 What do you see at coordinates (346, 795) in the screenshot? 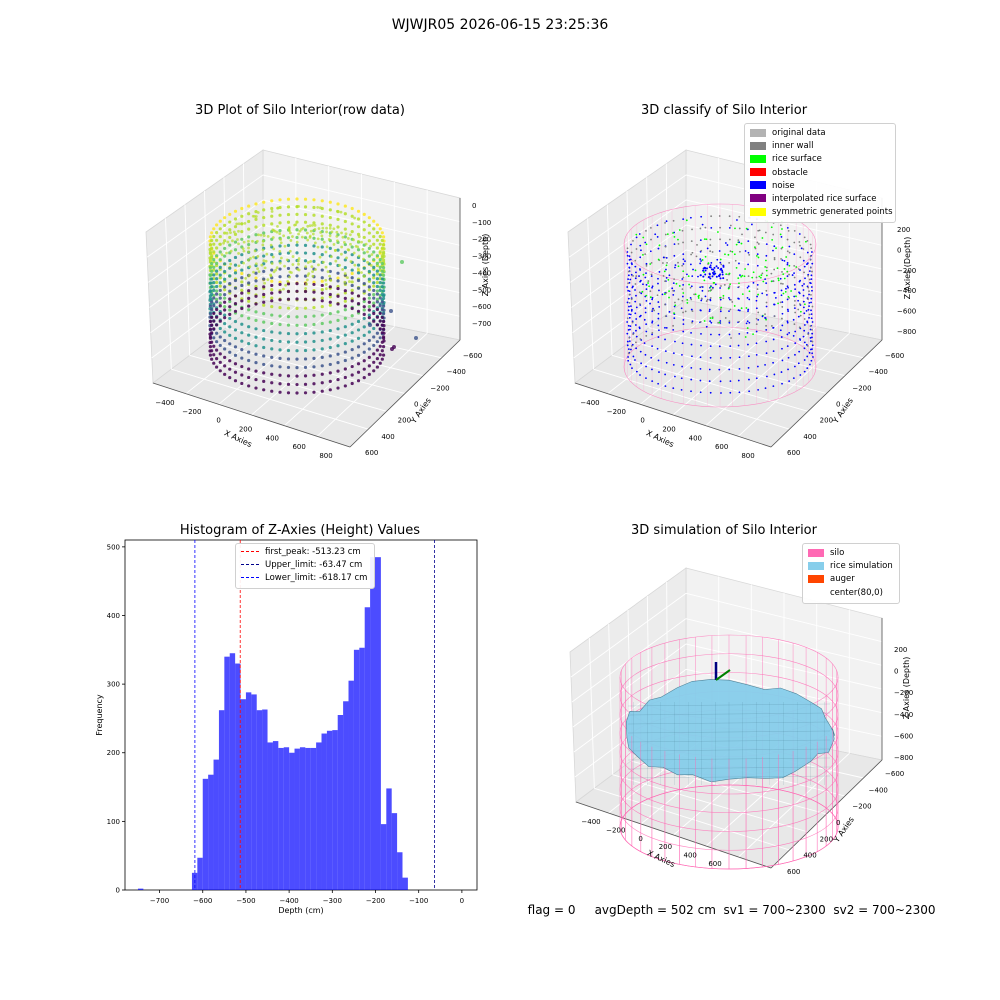
I see `hist-bar` at bounding box center [346, 795].